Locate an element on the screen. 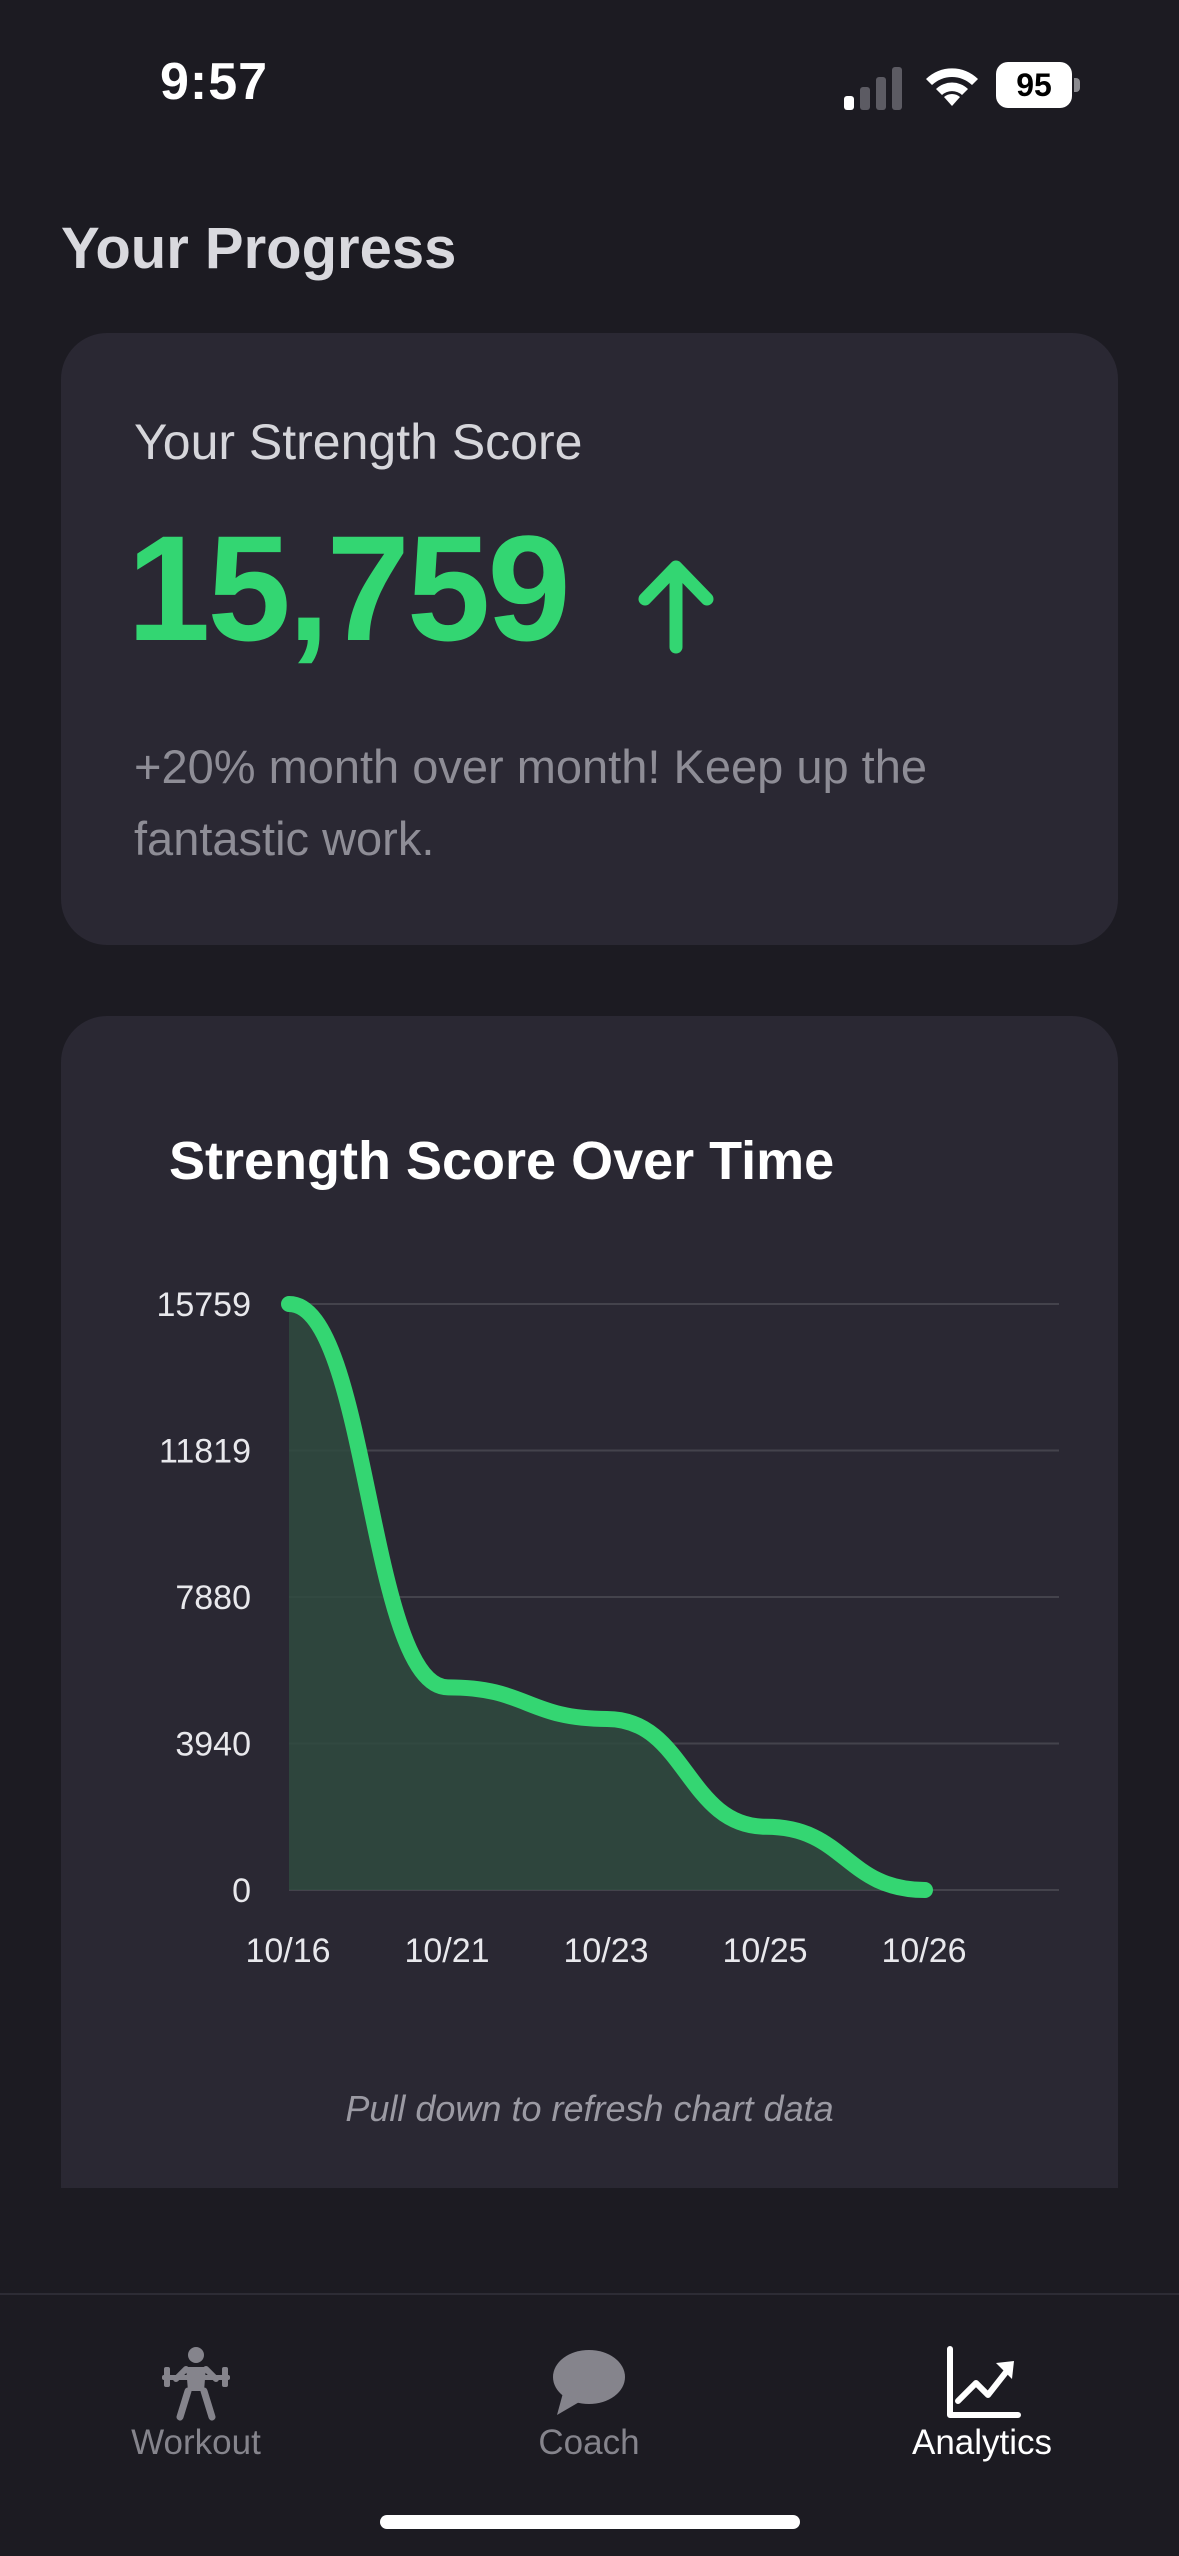 Image resolution: width=1179 pixels, height=2556 pixels. tab-analytics: Analytics is located at coordinates (982, 2406).